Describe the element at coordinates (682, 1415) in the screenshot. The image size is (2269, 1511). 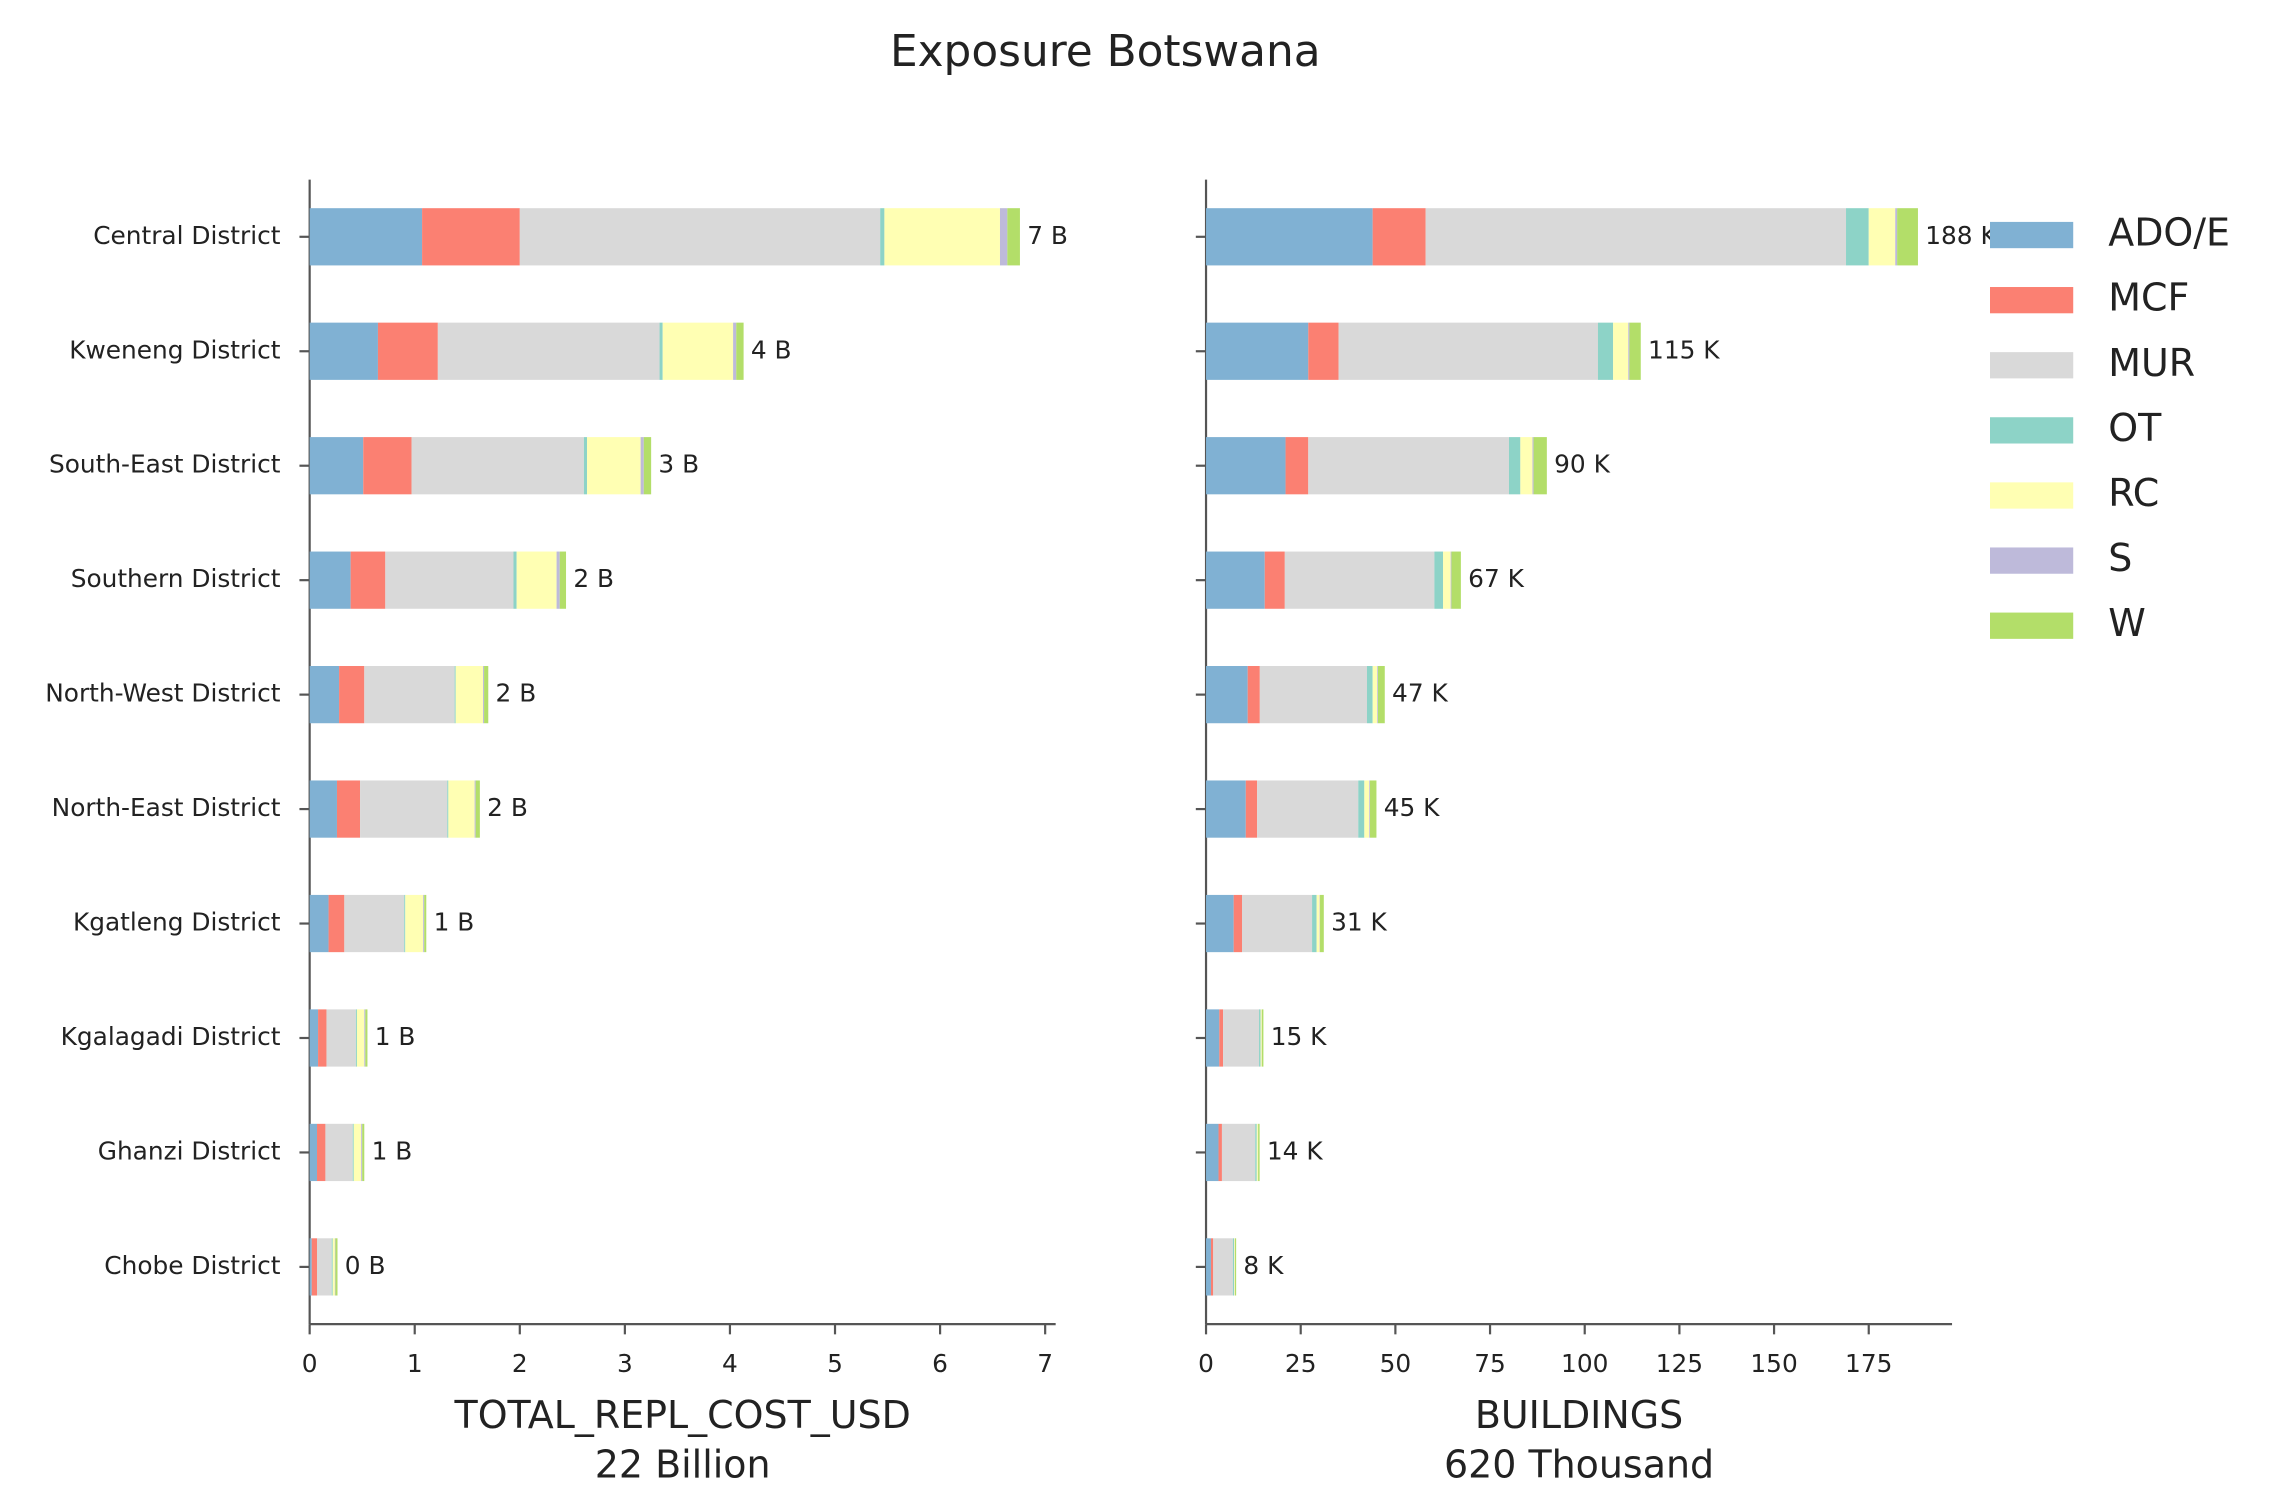
I see `x-axis-label: TOTAL_REPL_COST_USD` at that location.